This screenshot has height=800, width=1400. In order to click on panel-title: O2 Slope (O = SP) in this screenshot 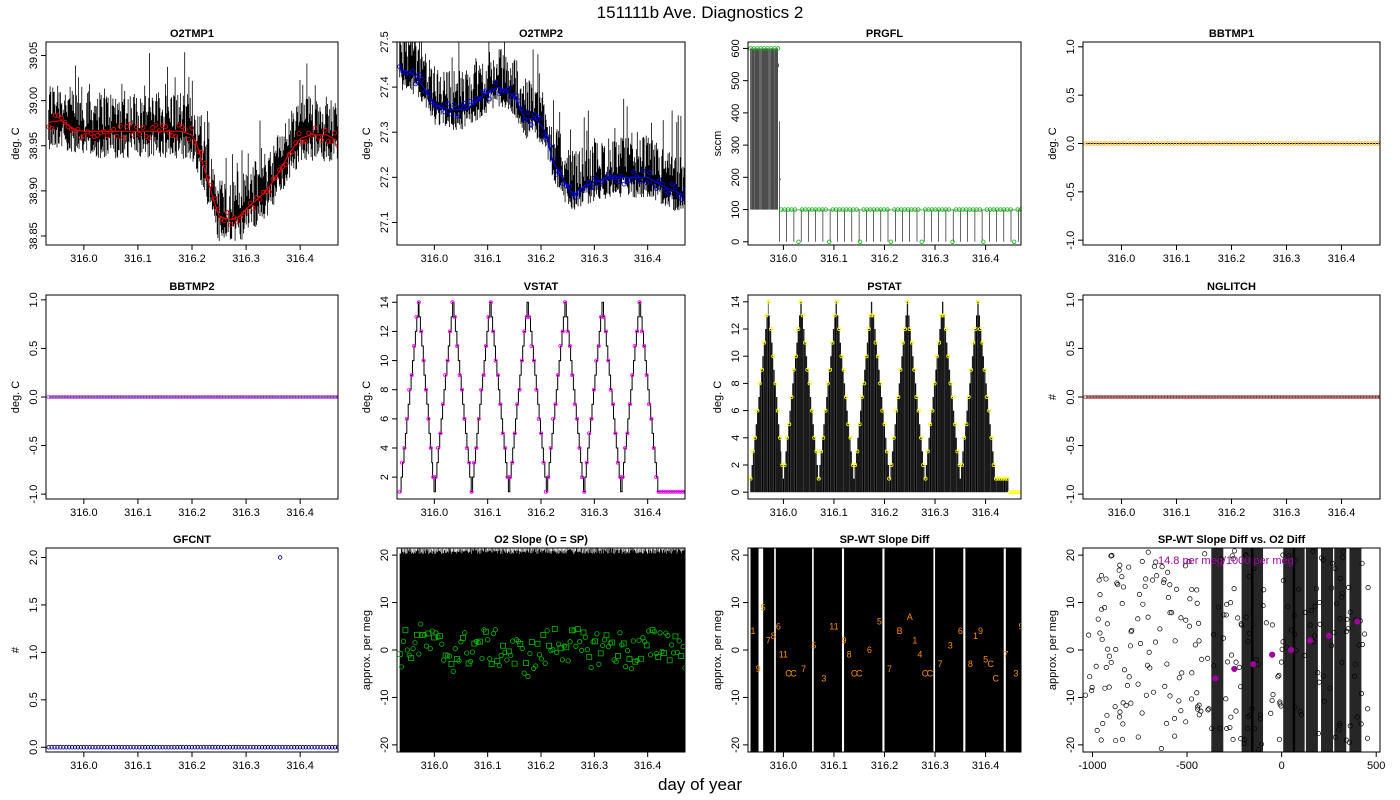, I will do `click(541, 540)`.